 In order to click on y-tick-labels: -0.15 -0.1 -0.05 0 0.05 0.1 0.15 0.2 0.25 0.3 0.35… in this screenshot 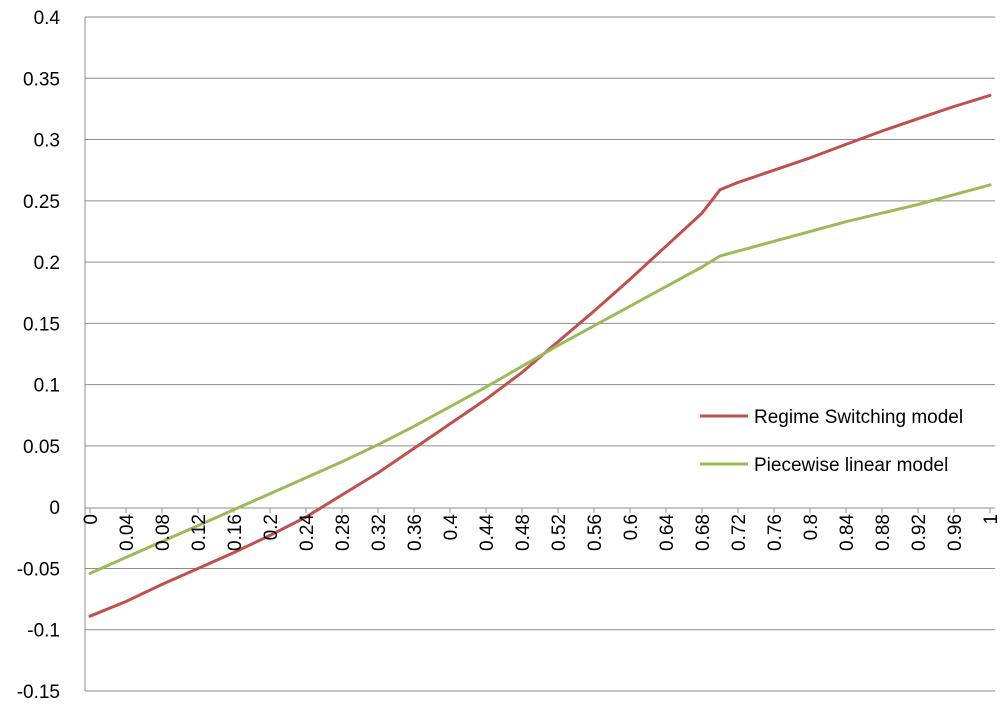, I will do `click(39, 355)`.